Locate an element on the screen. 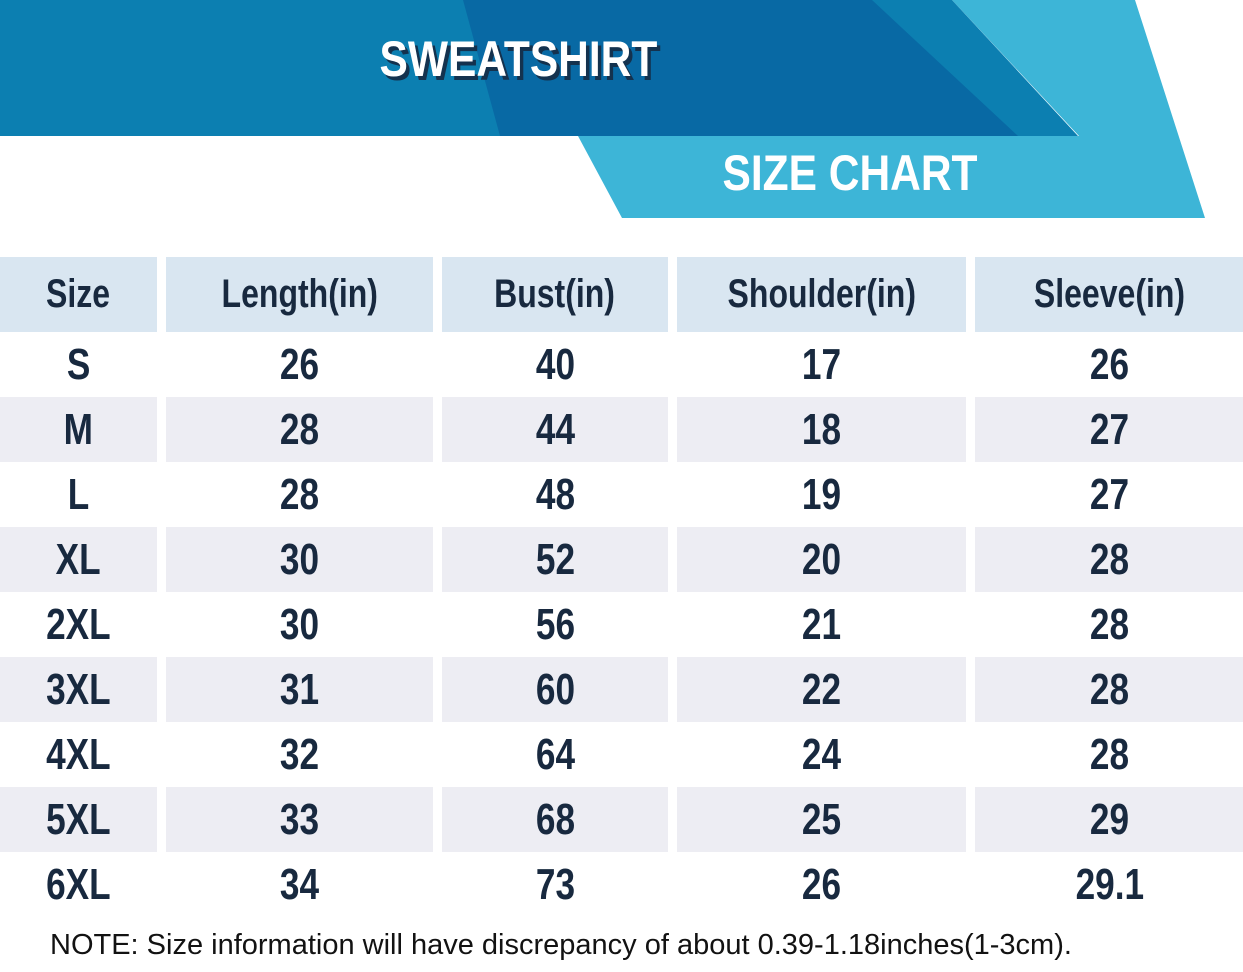 The height and width of the screenshot is (972, 1243). column-header-shoulder-in: Shoulder(in) is located at coordinates (821, 294).